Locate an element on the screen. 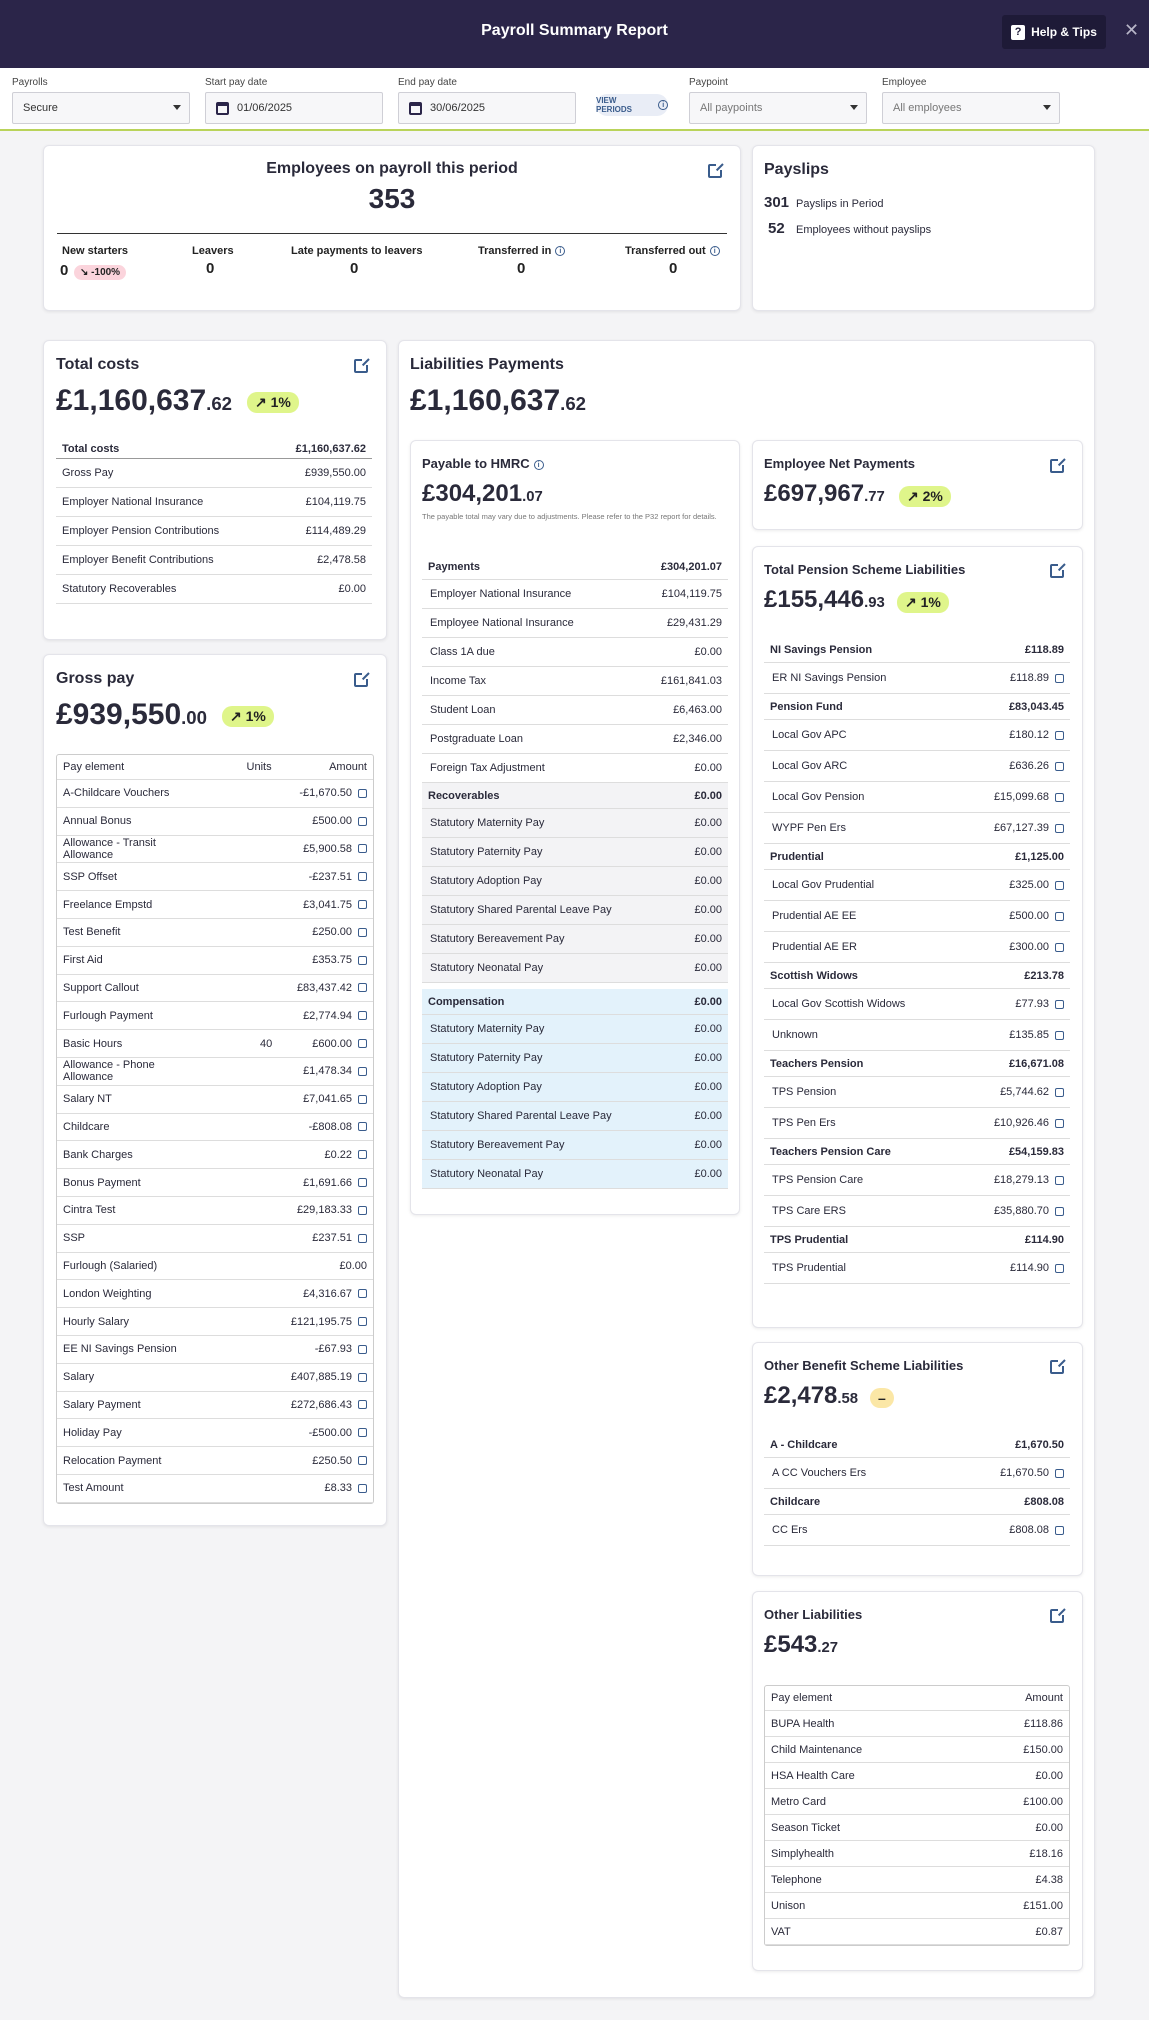 This screenshot has height=2020, width=1149. table-row: A-Childcare Vouchers -£1,670.50 is located at coordinates (215, 794).